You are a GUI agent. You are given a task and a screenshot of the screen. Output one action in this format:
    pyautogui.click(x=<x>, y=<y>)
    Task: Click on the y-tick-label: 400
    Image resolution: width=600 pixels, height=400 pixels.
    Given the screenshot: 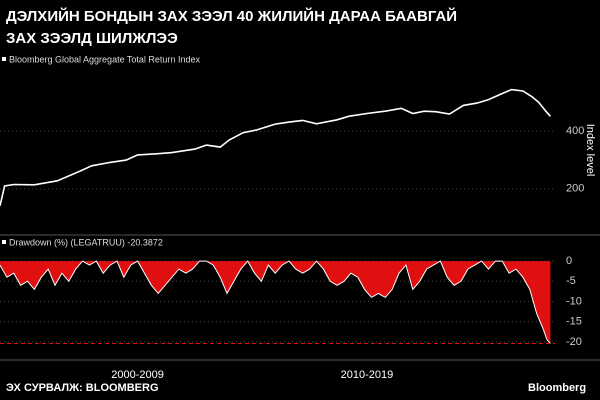 What is the action you would take?
    pyautogui.click(x=575, y=131)
    